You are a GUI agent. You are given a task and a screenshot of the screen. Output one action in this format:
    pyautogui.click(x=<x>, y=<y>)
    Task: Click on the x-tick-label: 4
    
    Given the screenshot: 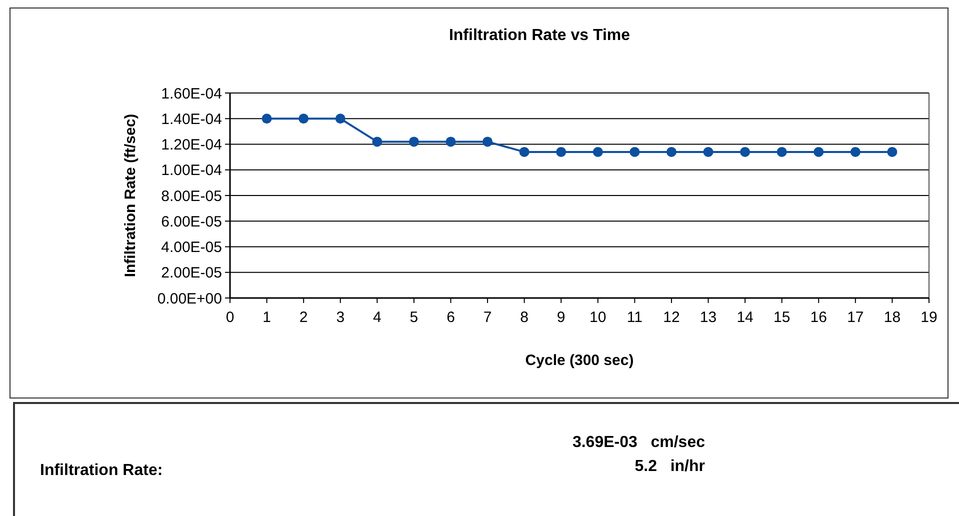 What is the action you would take?
    pyautogui.click(x=377, y=317)
    